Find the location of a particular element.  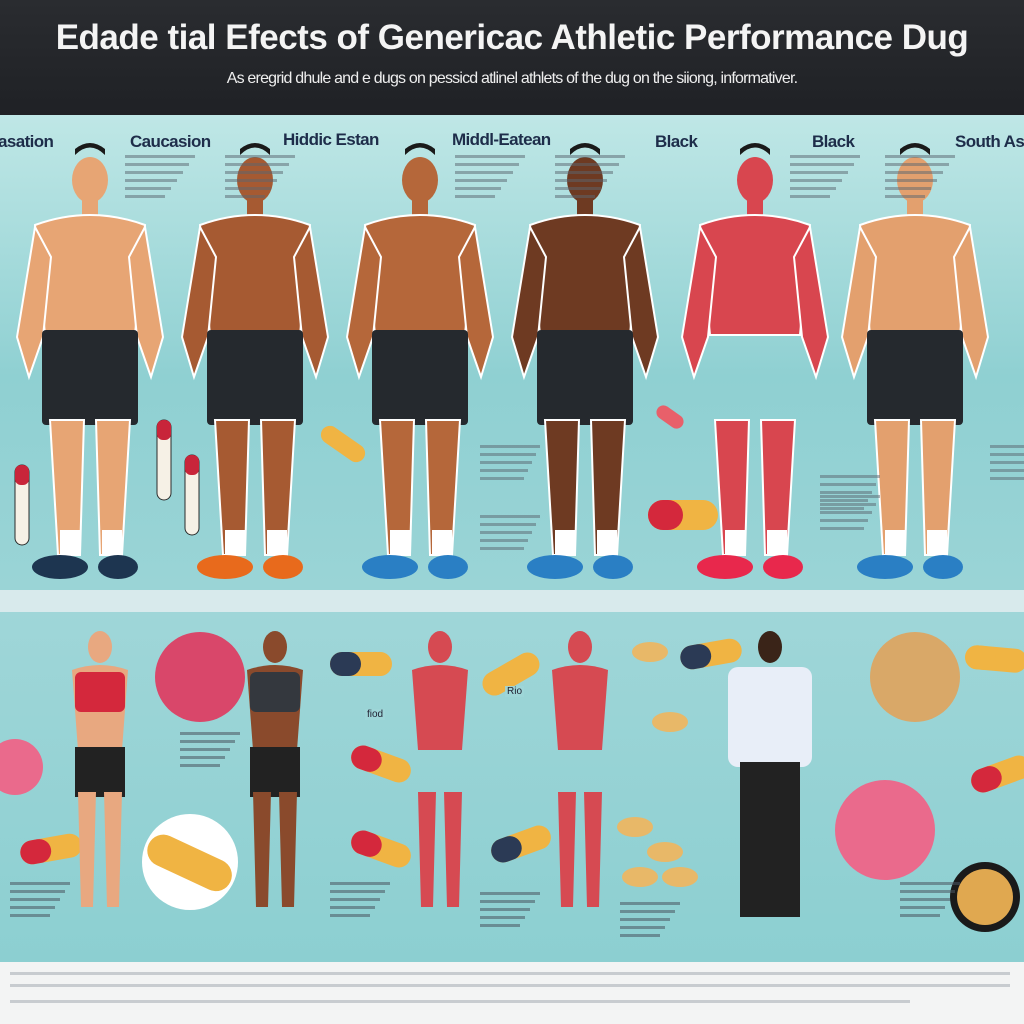

group-label: Black is located at coordinates (833, 141).